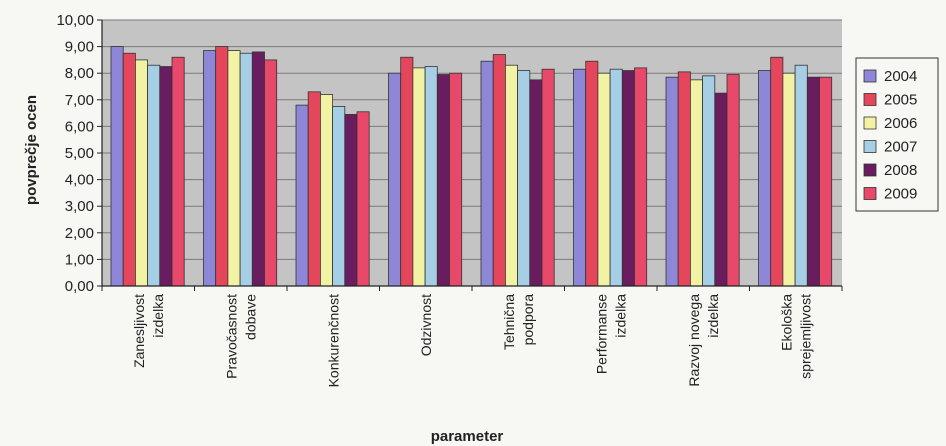  What do you see at coordinates (805, 336) in the screenshot?
I see `x-category-label: sprejemljivost` at bounding box center [805, 336].